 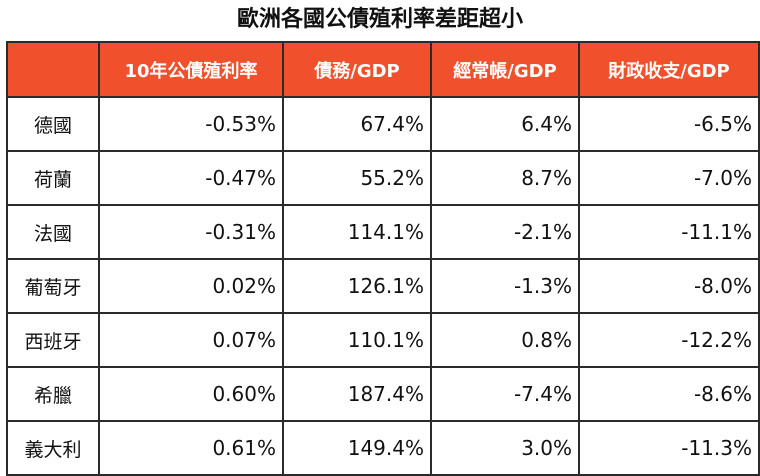 I want to click on country-cell: 義大利, so click(x=53, y=448).